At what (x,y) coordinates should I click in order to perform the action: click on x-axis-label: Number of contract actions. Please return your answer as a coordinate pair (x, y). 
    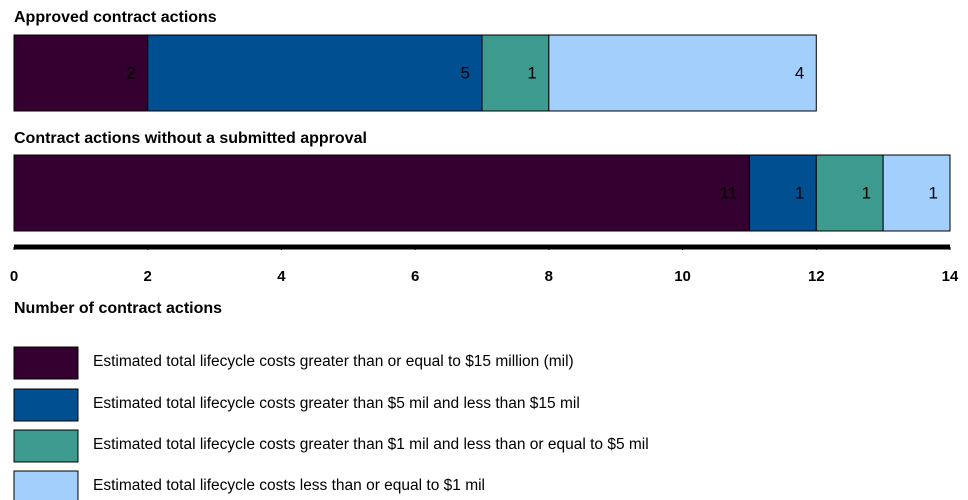
    Looking at the image, I should click on (118, 308).